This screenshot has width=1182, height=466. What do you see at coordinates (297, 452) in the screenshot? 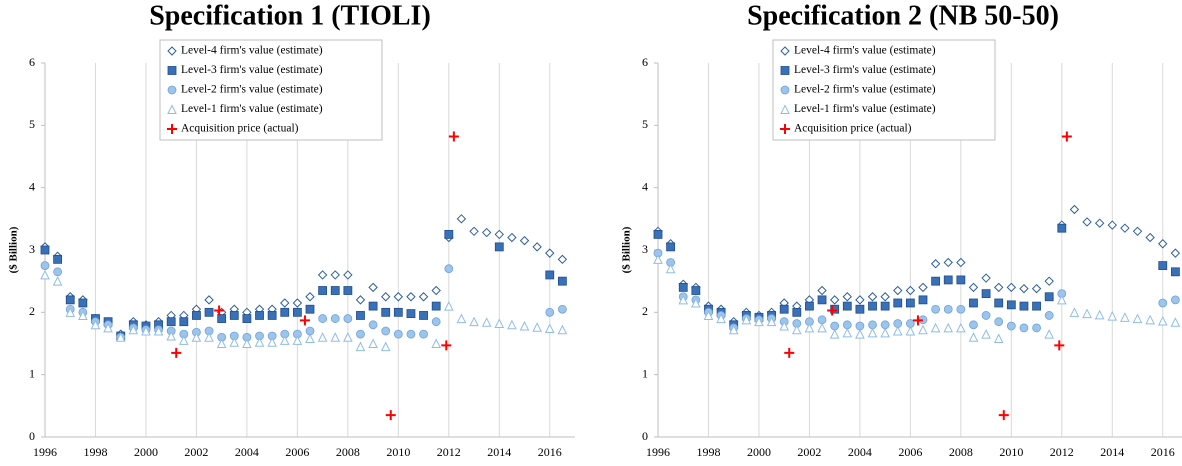
I see `x-tick-label: 2006` at bounding box center [297, 452].